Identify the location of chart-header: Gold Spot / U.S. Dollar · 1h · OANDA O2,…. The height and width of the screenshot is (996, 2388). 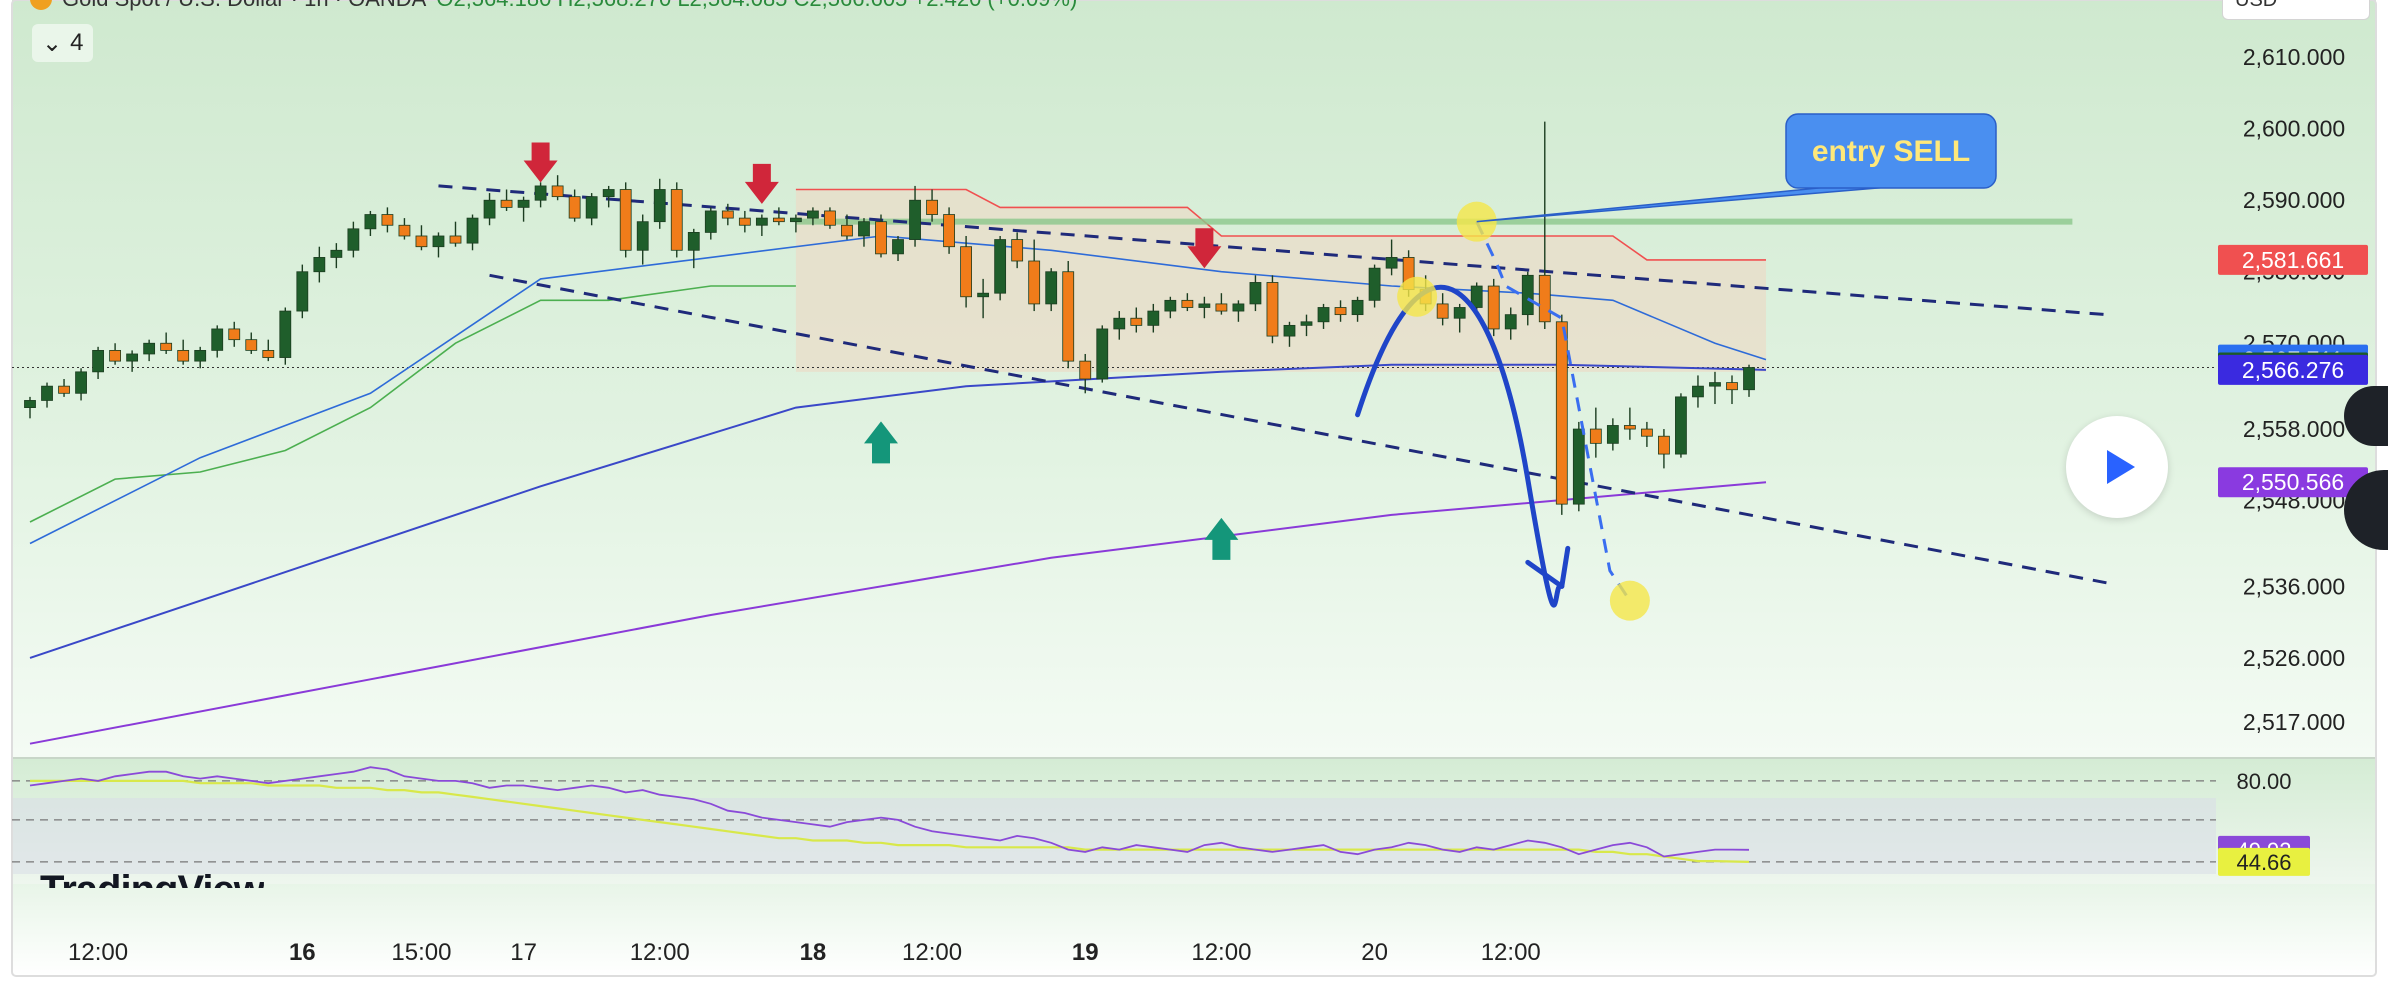
(553, 6).